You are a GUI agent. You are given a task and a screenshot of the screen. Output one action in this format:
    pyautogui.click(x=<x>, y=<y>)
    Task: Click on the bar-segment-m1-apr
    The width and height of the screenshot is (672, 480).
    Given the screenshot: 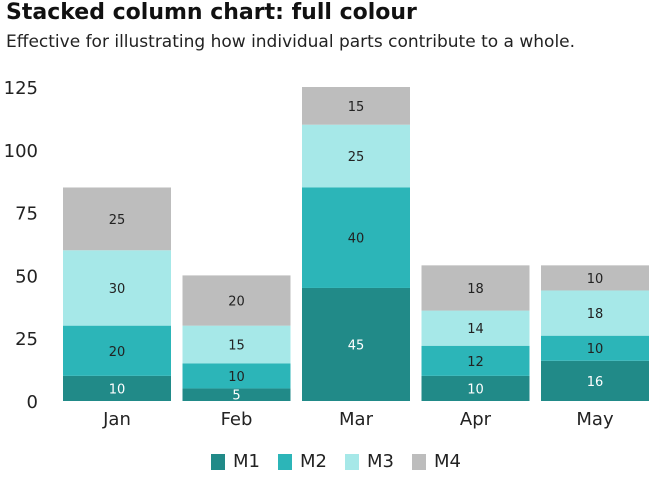 What is the action you would take?
    pyautogui.click(x=475, y=388)
    